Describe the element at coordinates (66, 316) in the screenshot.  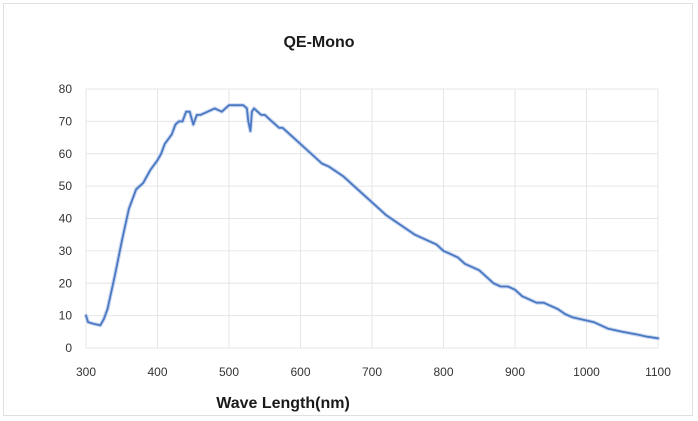
I see `y-tick-label: 10` at that location.